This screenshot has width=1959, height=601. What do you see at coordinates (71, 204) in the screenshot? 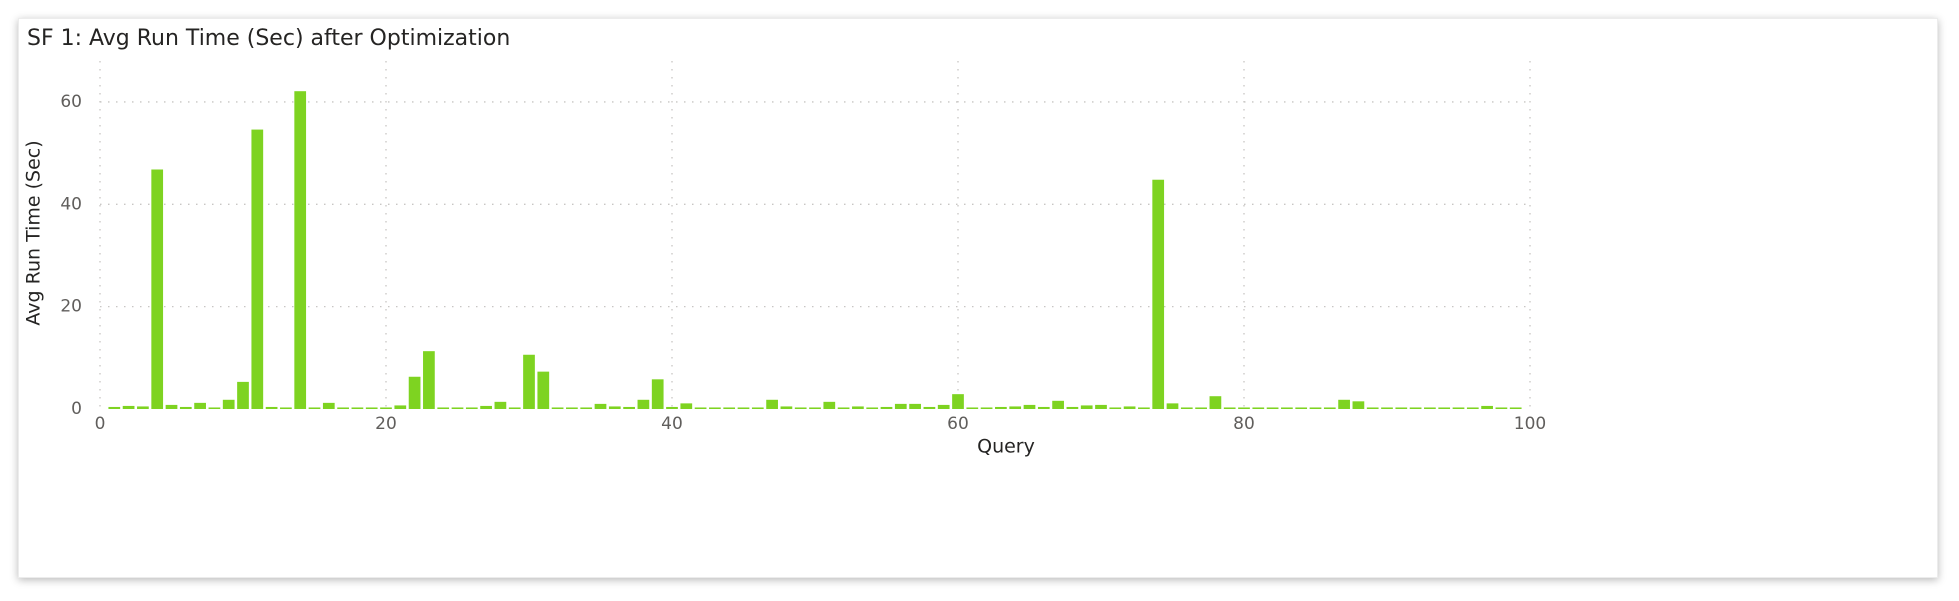
I see `y-tick-label: 40` at bounding box center [71, 204].